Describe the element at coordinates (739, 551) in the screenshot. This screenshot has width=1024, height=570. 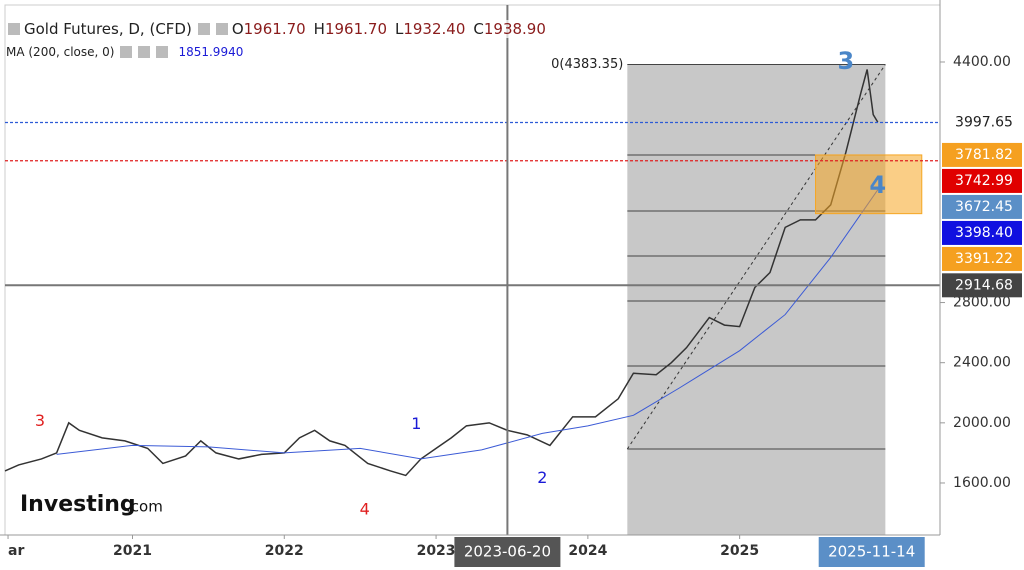
I see `x-tick-label: 2025` at that location.